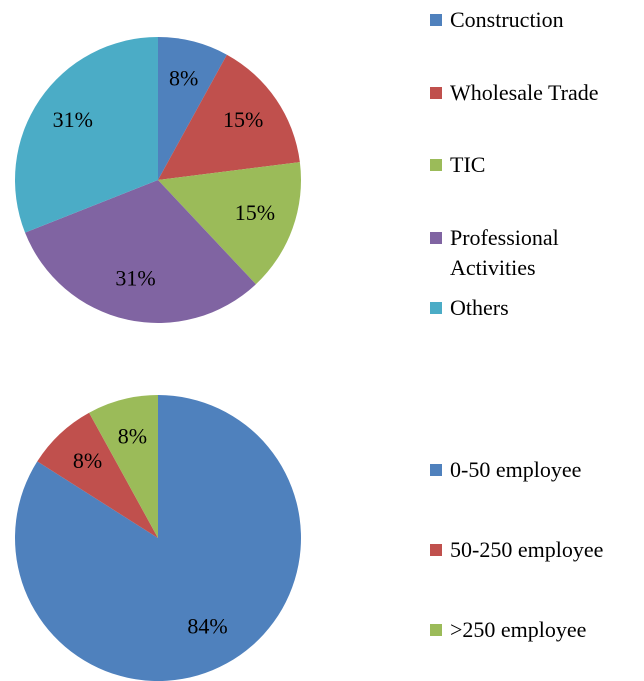 This screenshot has width=644, height=681. What do you see at coordinates (507, 19) in the screenshot?
I see `legend-label: Construction` at bounding box center [507, 19].